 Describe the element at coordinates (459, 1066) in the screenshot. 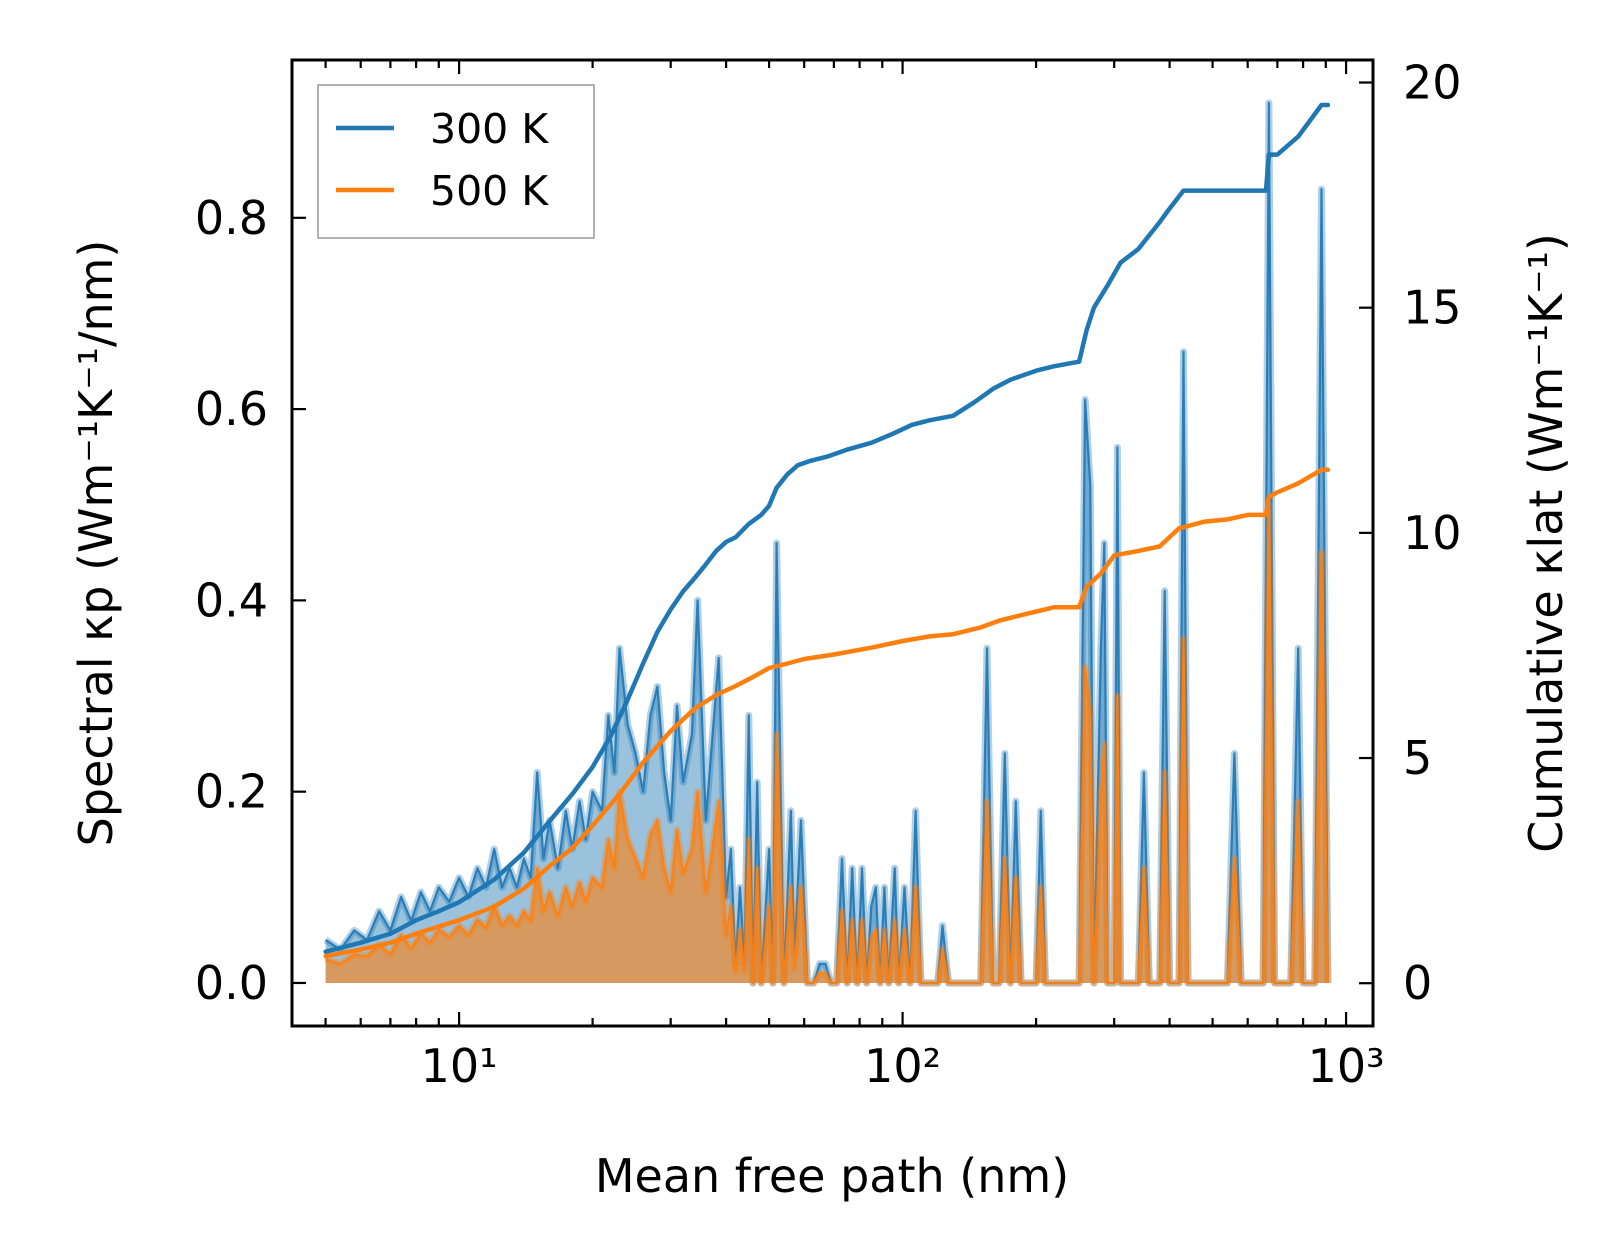

I see `x-tick-label: 10¹` at that location.